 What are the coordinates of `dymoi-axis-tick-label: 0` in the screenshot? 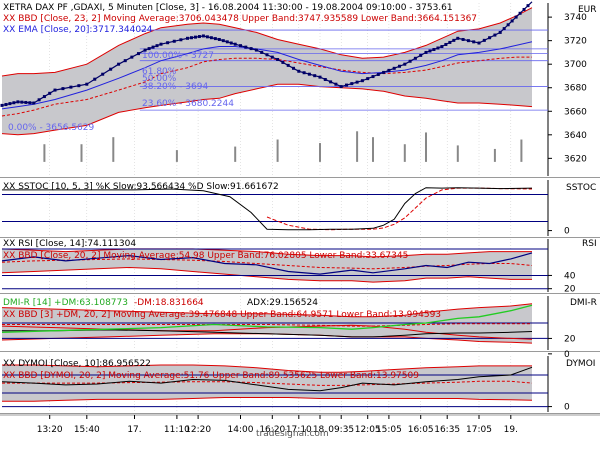 It's located at (567, 408).